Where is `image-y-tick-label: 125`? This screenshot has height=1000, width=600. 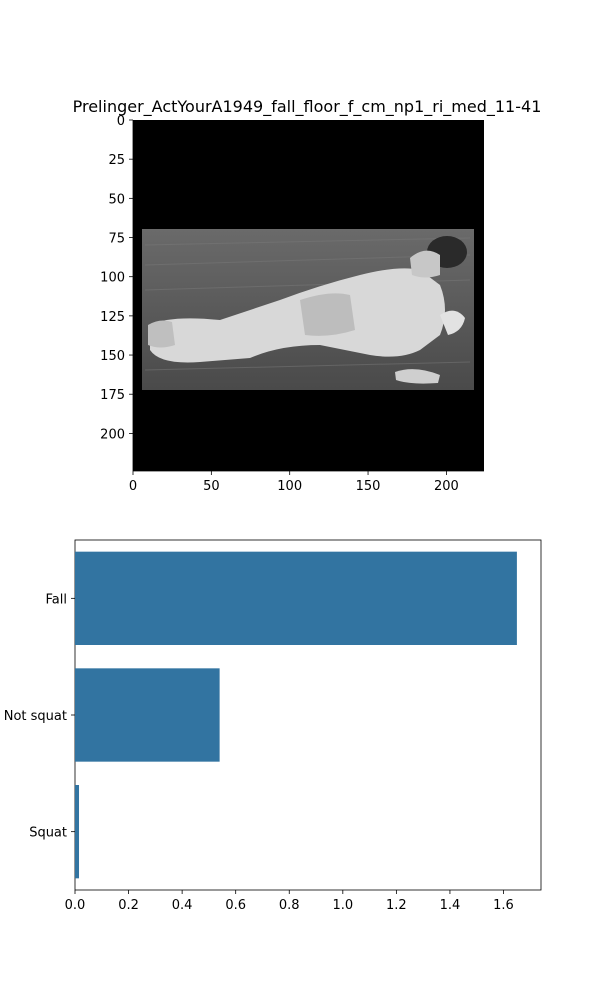
image-y-tick-label: 125 is located at coordinates (112, 317).